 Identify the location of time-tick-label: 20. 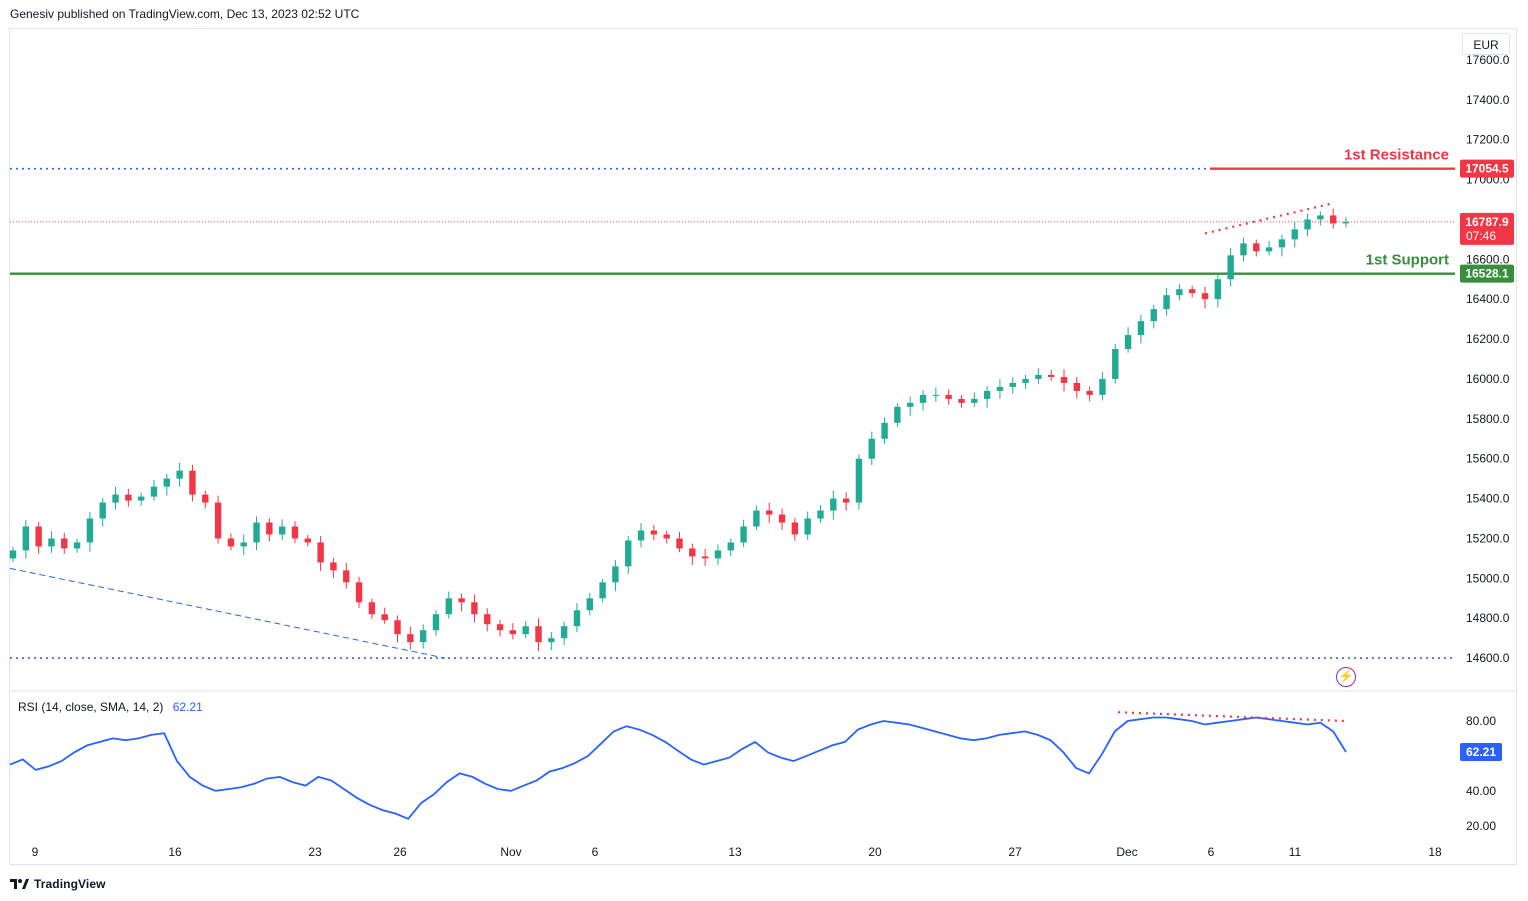
(875, 852).